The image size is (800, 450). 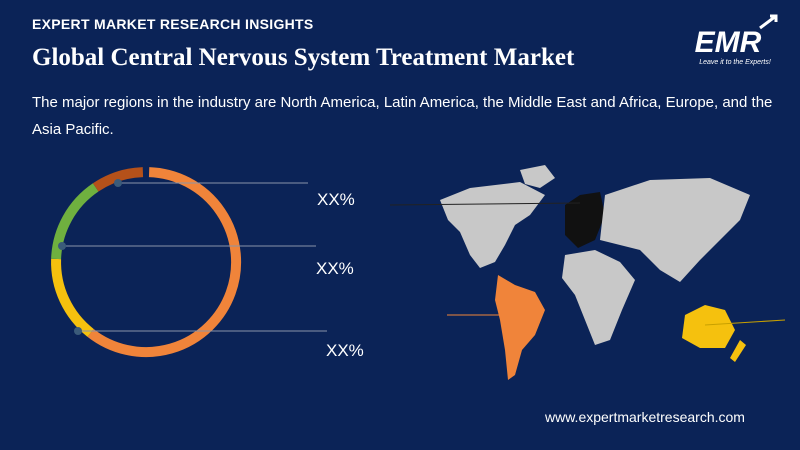 I want to click on leader-dots, so click(x=90, y=257).